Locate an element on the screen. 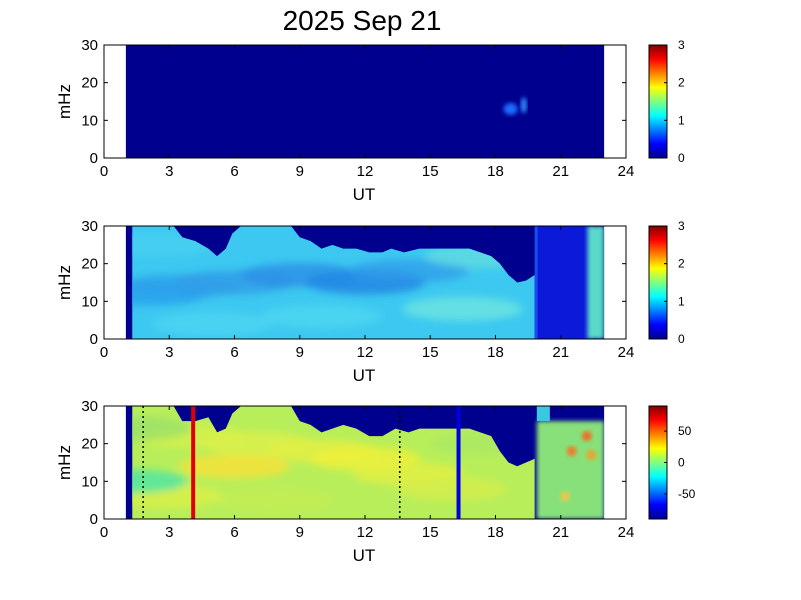  high-power-band is located at coordinates (596, 282).